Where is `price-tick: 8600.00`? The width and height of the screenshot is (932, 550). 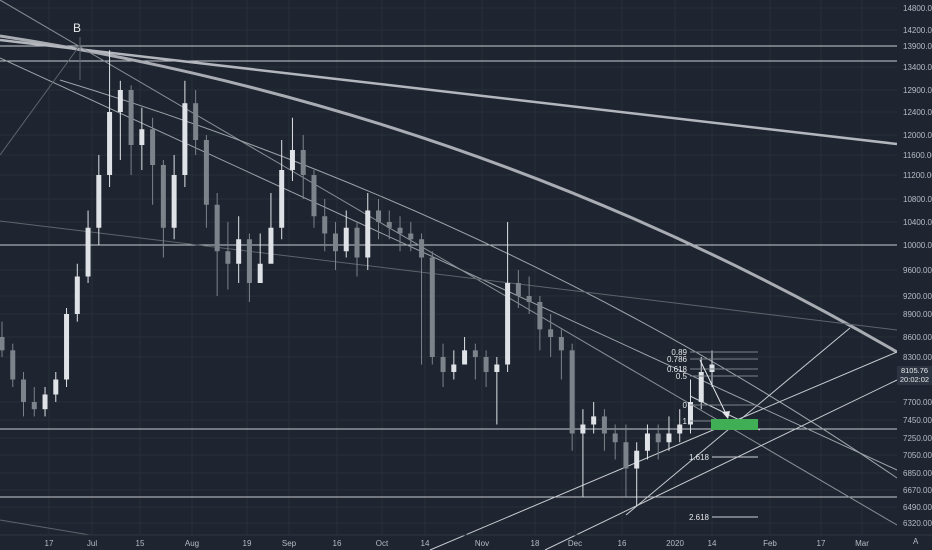
price-tick: 8600.00 is located at coordinates (917, 337).